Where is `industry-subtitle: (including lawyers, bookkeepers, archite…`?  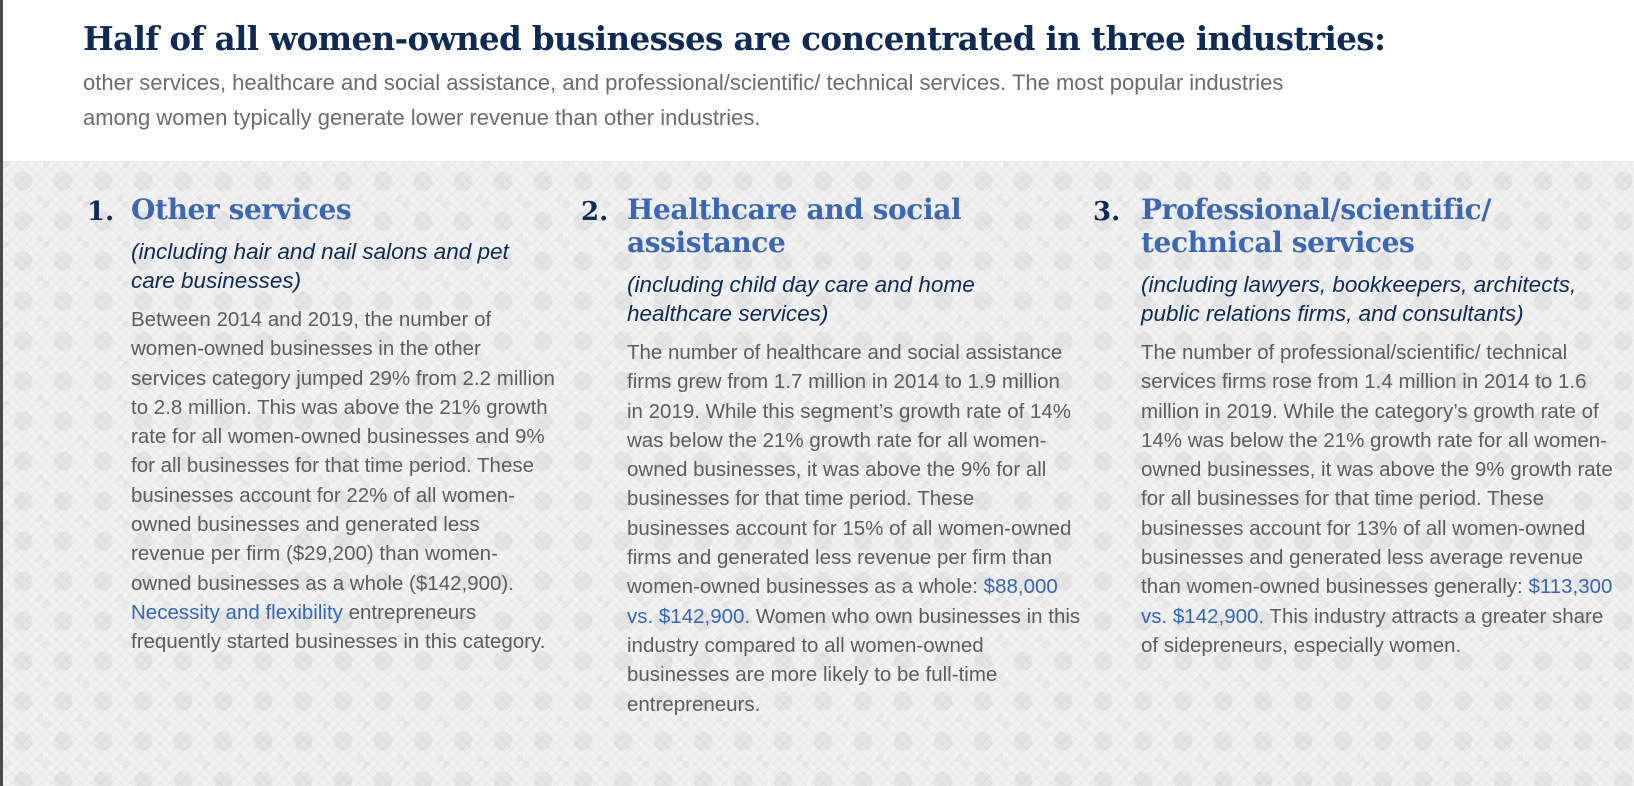 industry-subtitle: (including lawyers, bookkeepers, archite… is located at coordinates (1359, 299).